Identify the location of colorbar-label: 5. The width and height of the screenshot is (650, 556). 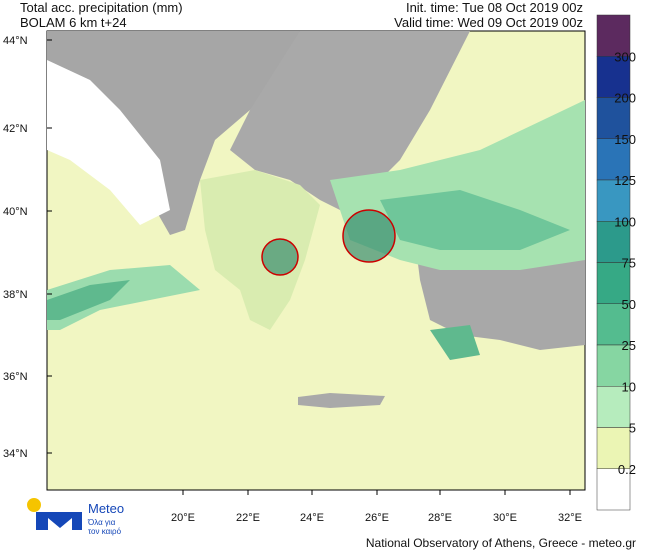
(632, 428).